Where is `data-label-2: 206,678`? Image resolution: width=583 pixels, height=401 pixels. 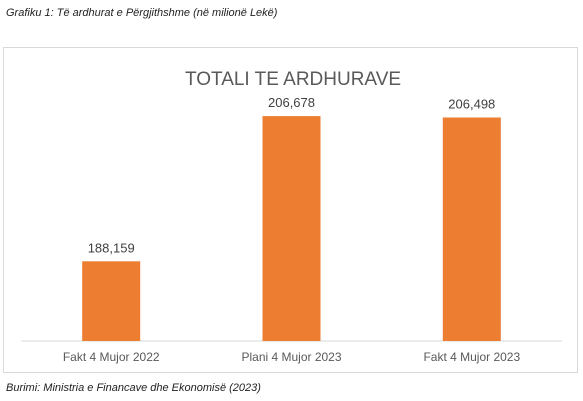 data-label-2: 206,678 is located at coordinates (291, 102).